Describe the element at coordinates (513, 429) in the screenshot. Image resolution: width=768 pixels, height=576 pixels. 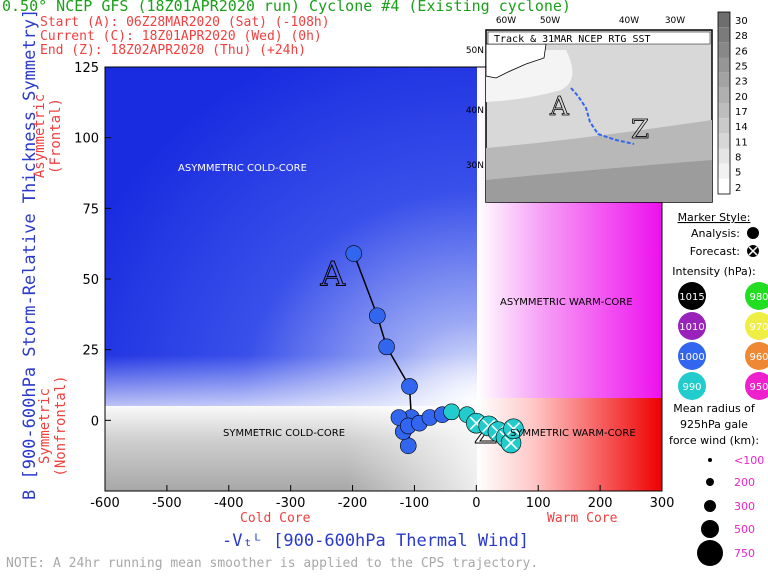
I see `forecast-x-mark` at that location.